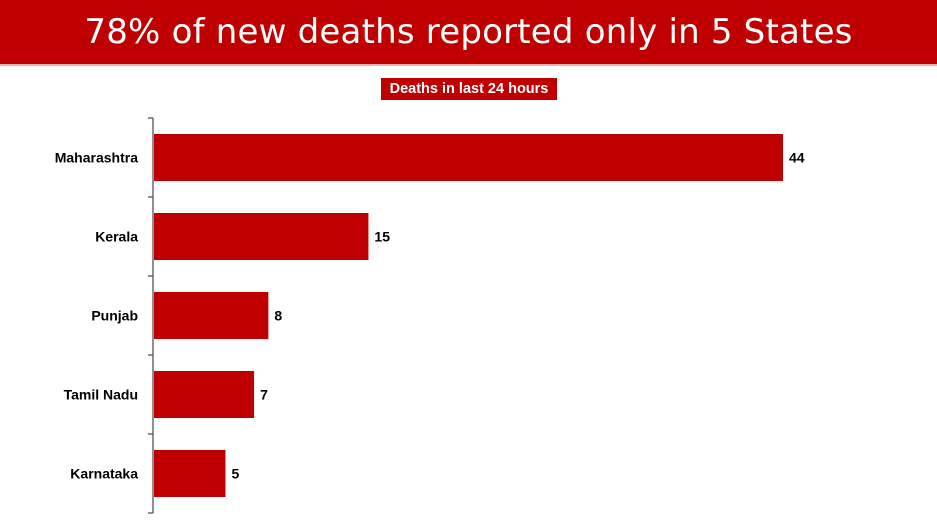  What do you see at coordinates (211, 315) in the screenshot?
I see `bar-punjab` at bounding box center [211, 315].